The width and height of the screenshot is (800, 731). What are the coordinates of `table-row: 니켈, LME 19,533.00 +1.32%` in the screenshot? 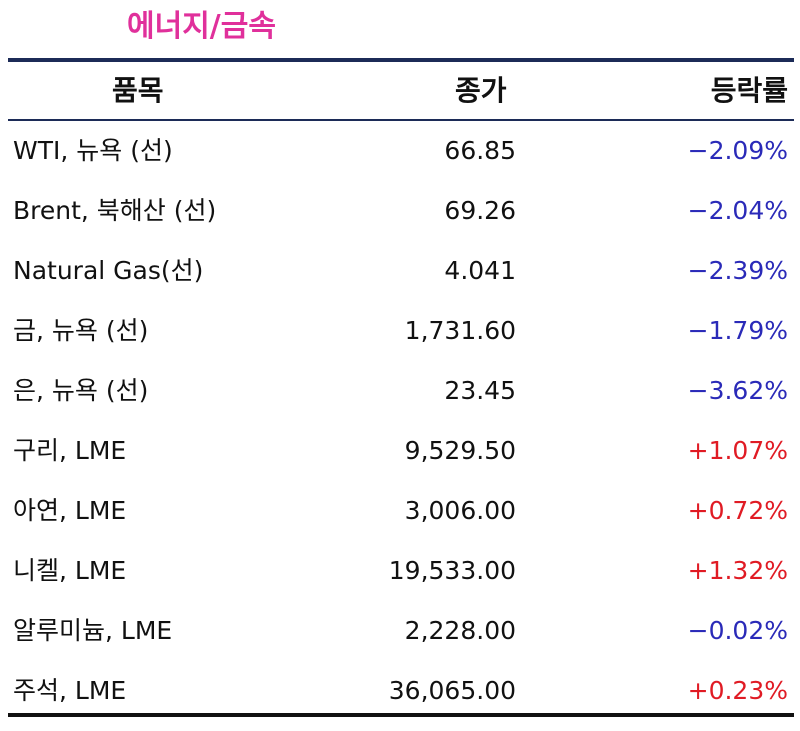 It's located at (401, 572).